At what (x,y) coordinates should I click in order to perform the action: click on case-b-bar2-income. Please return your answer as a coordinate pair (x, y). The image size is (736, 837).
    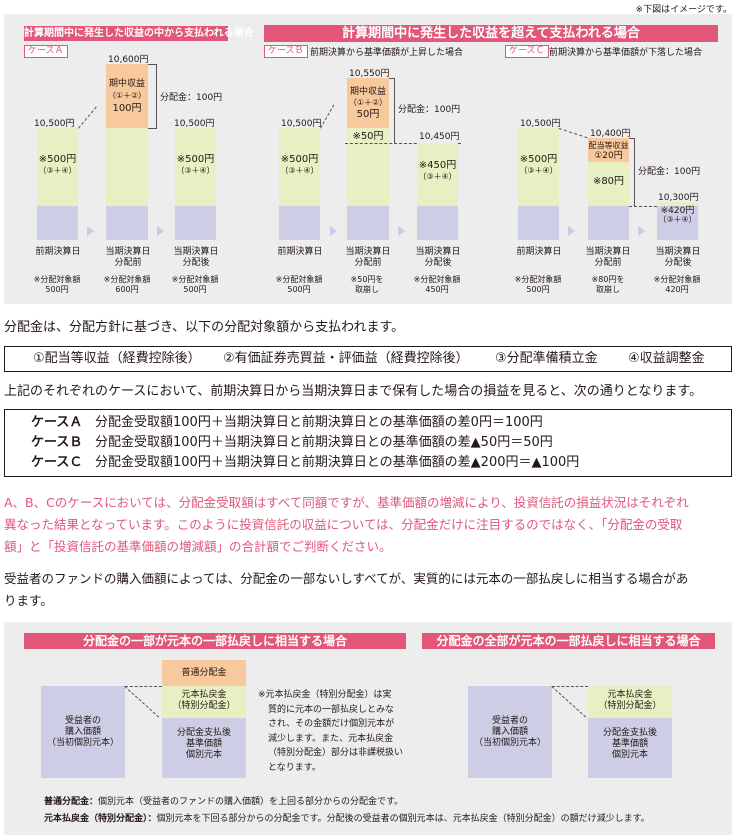
    Looking at the image, I should click on (368, 103).